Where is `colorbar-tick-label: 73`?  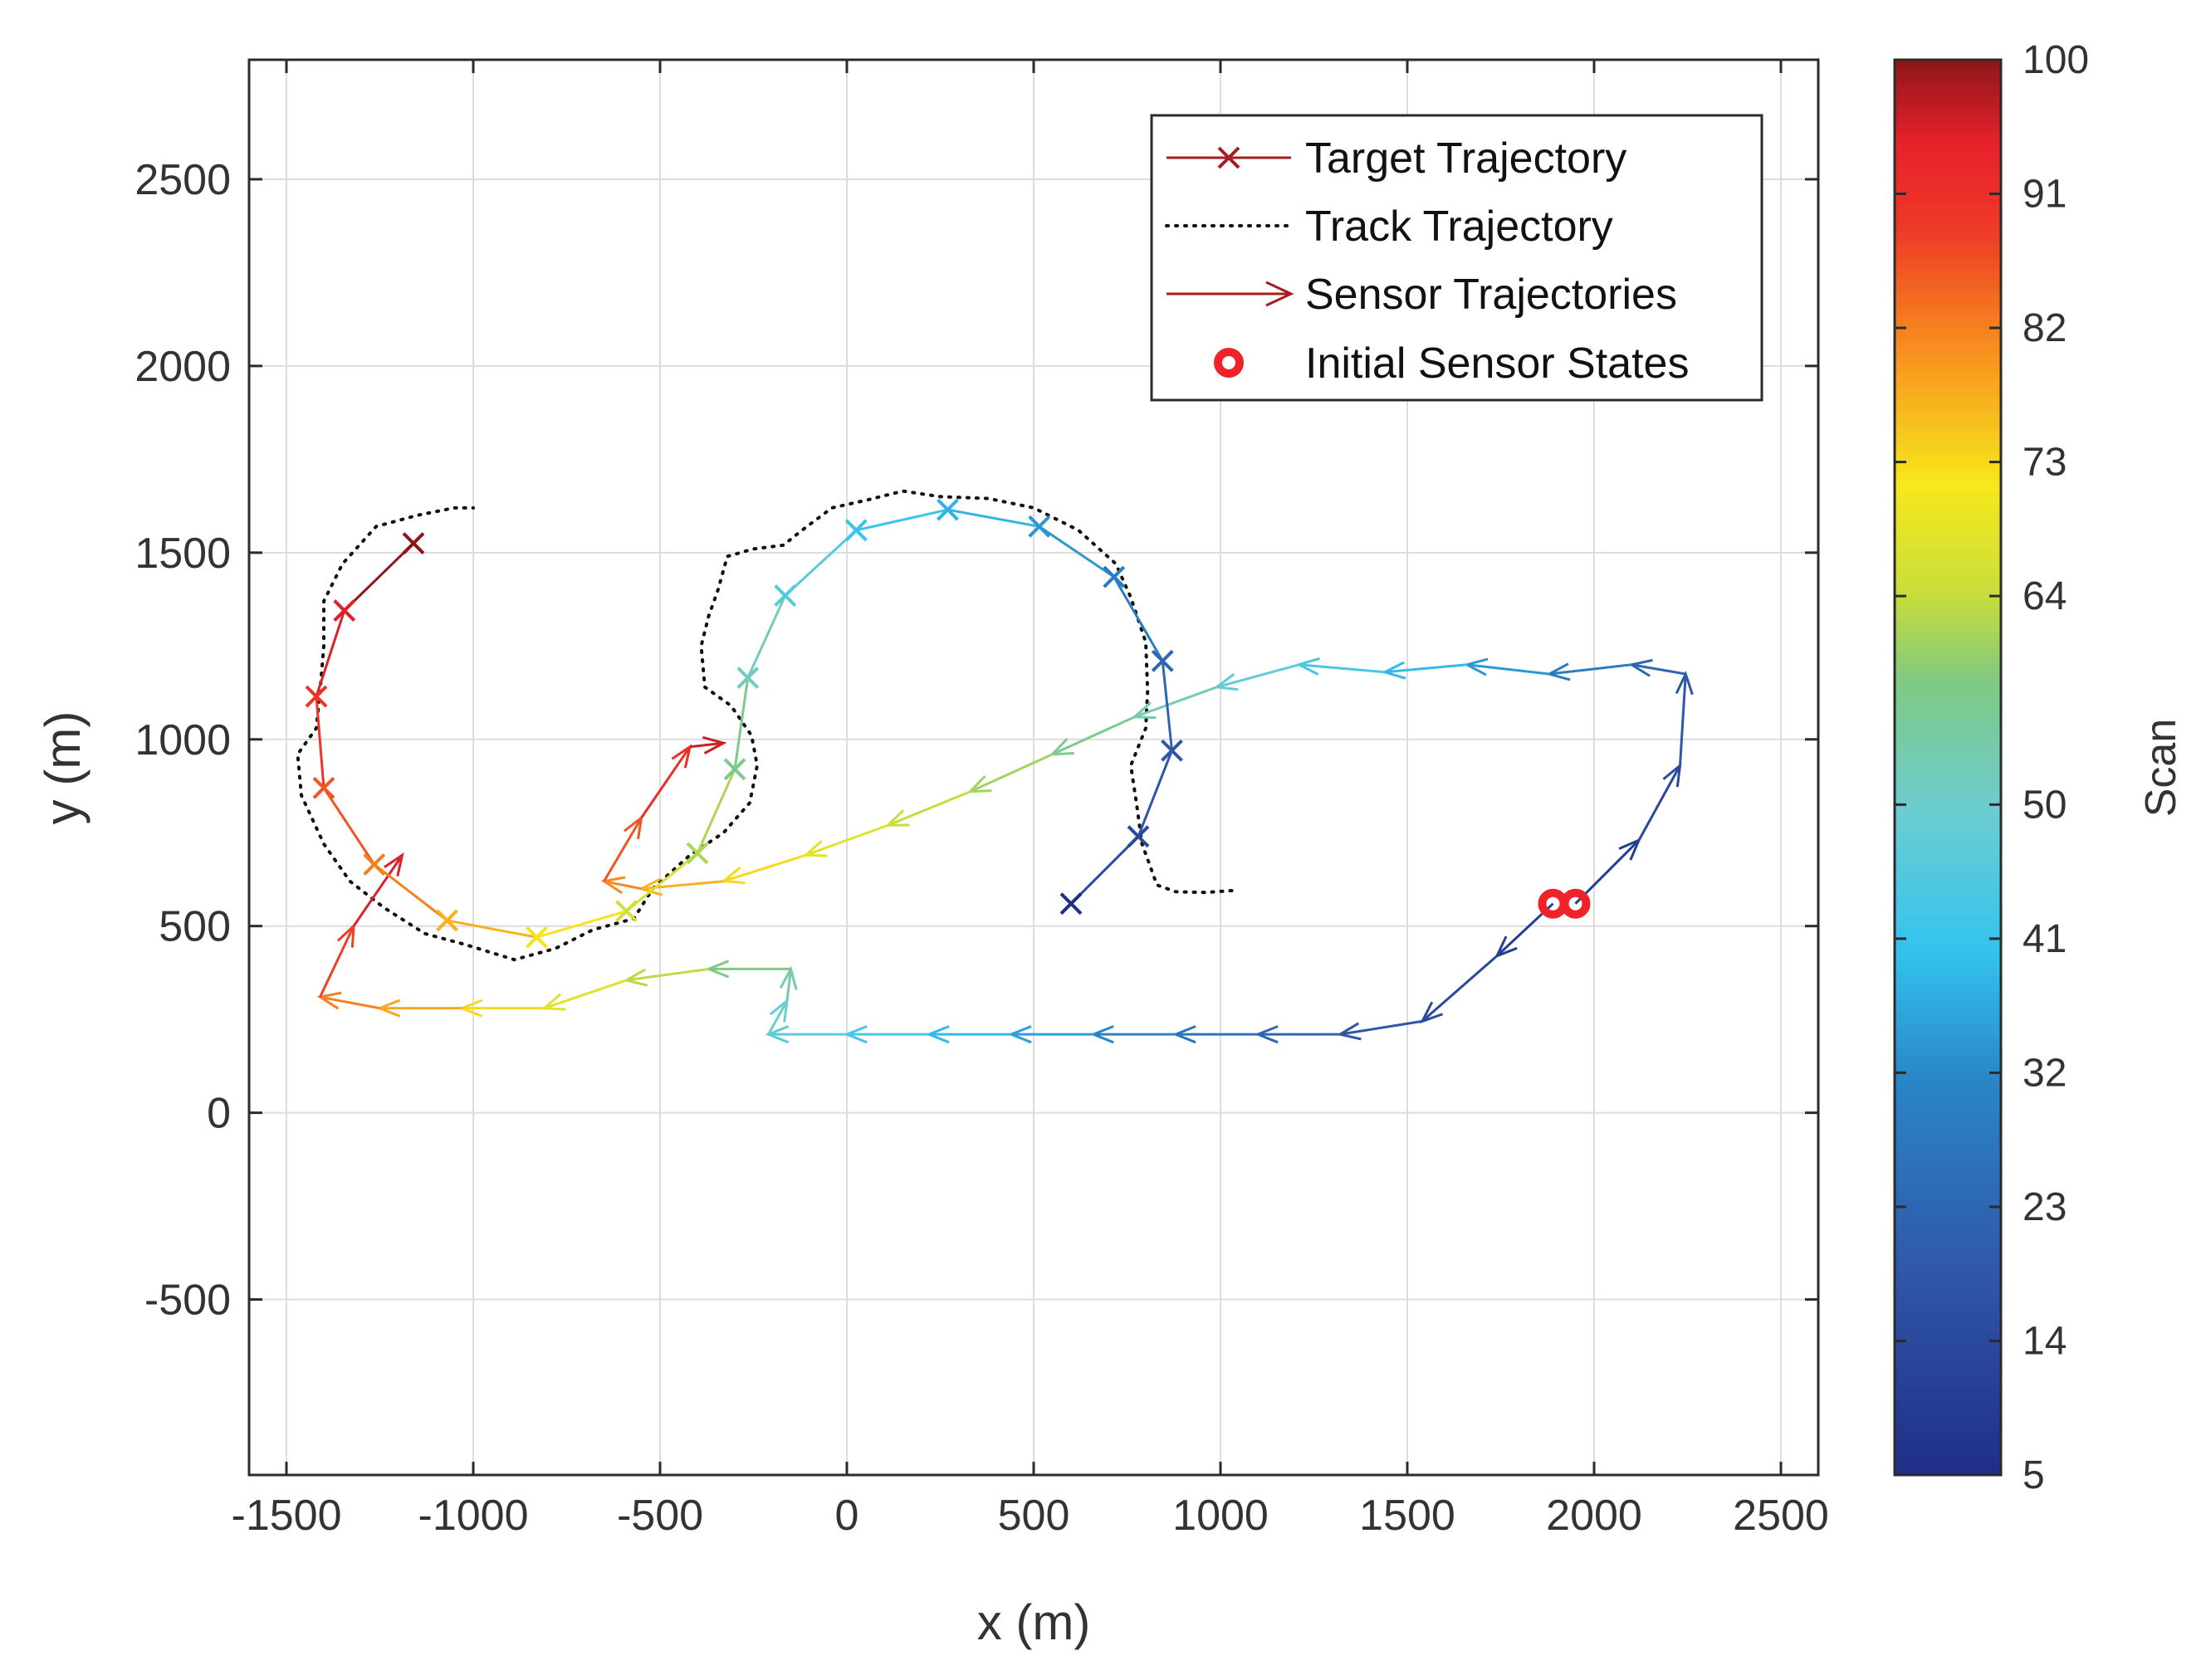
colorbar-tick-label: 73 is located at coordinates (2045, 463).